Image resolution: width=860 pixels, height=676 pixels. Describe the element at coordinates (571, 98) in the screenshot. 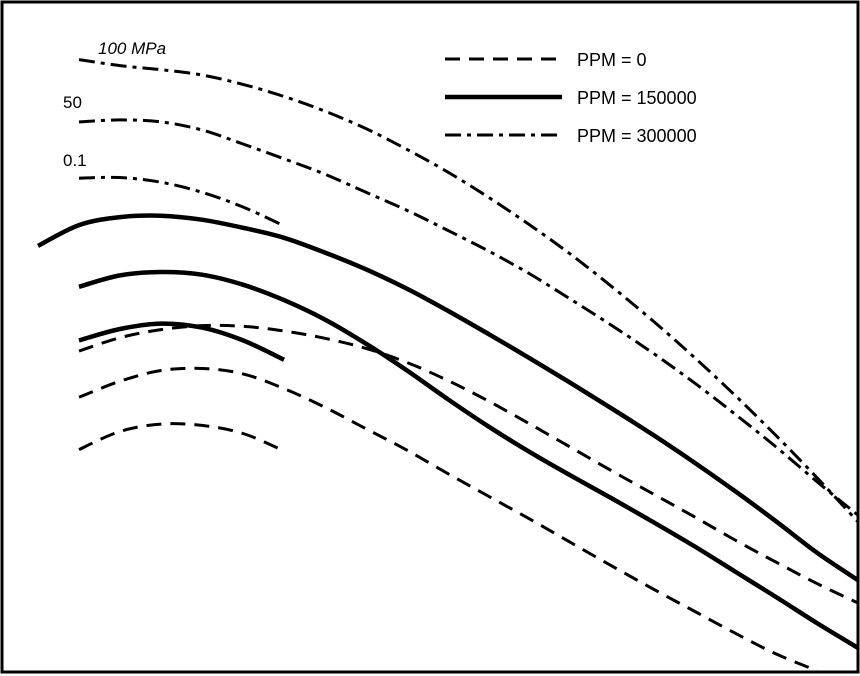

I see `legend: PPM = 0 PPM = 150000 PPM = 300000` at that location.